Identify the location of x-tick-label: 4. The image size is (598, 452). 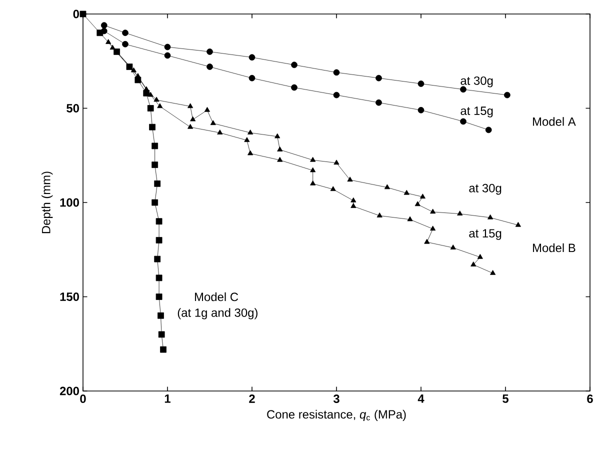
(421, 398).